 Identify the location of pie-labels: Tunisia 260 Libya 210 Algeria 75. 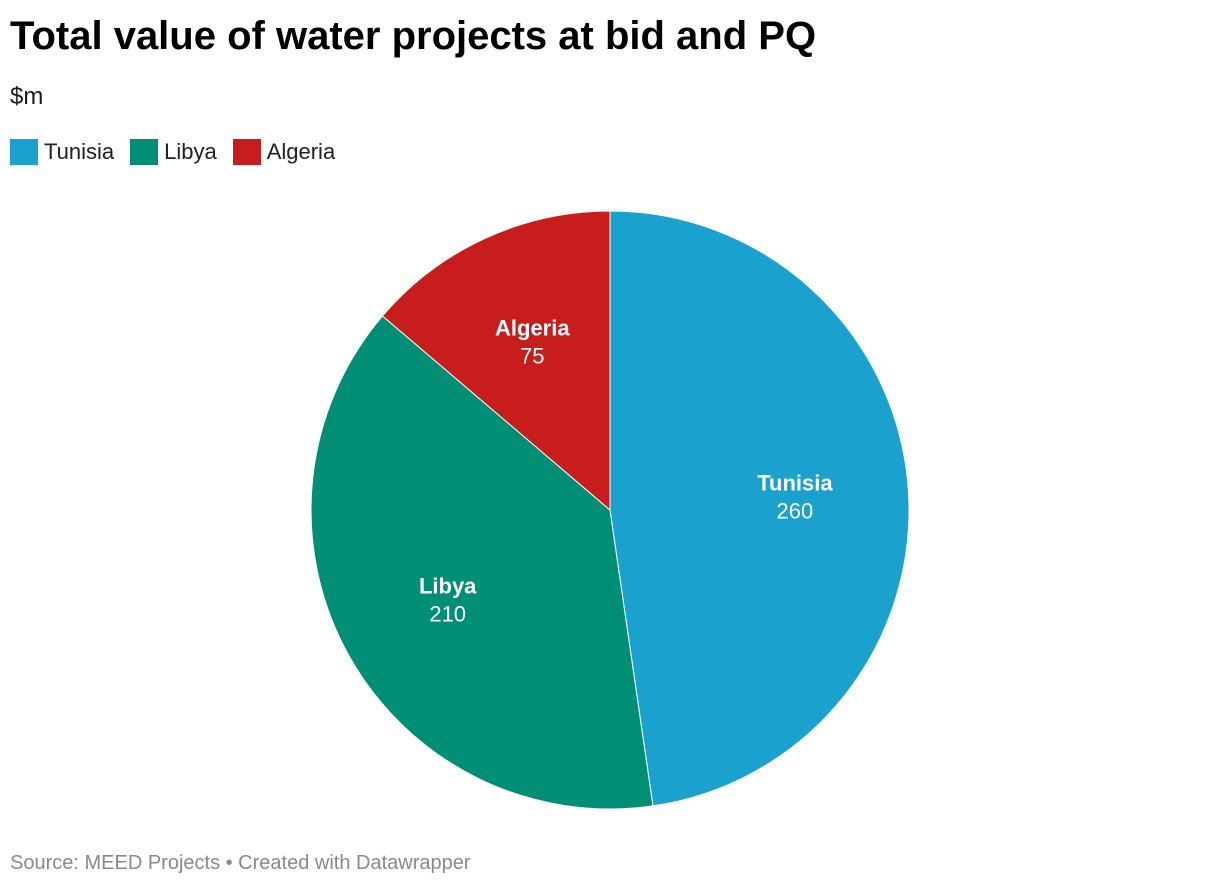
(626, 471).